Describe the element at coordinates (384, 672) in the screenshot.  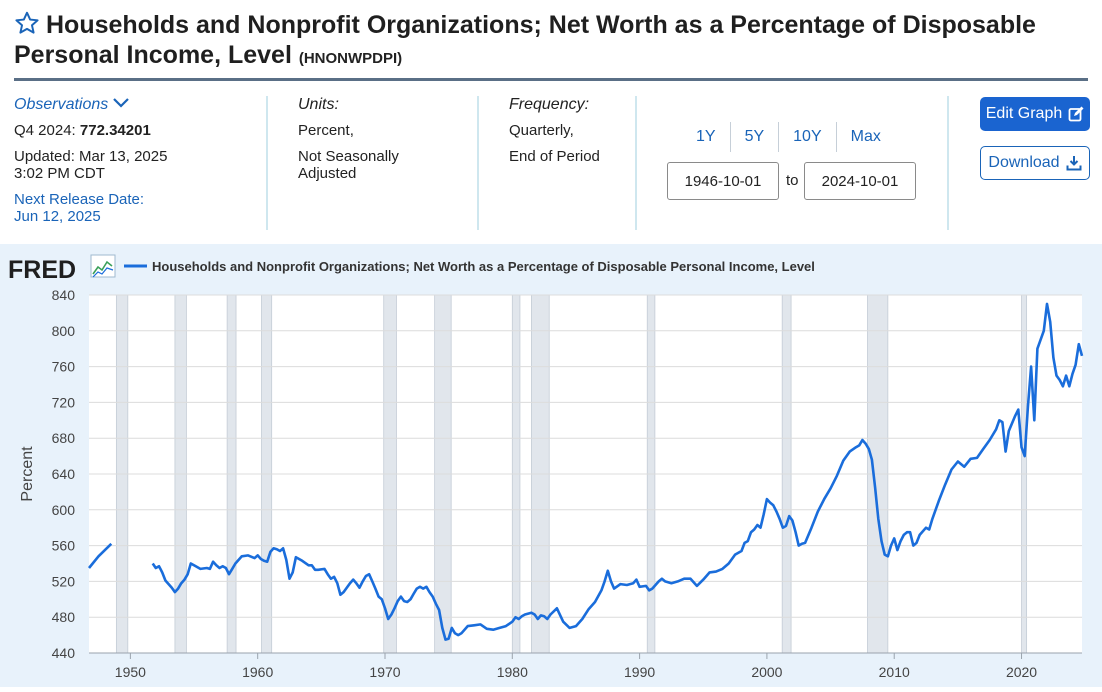
I see `x-tick-label: 1970` at that location.